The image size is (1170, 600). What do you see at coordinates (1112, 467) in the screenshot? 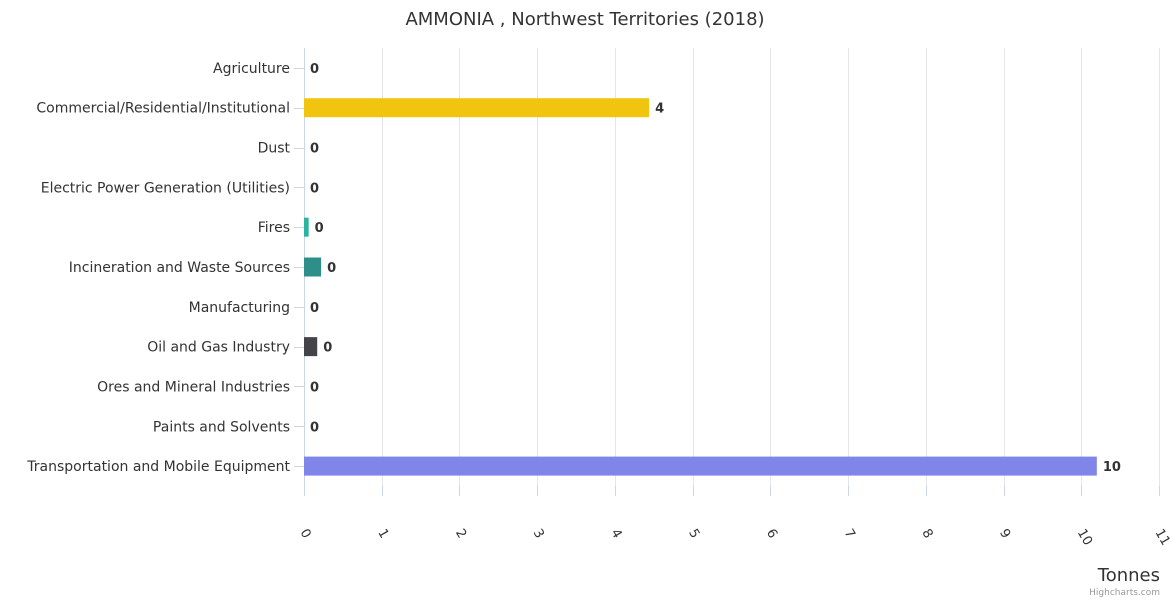
I see `data-label: 10` at bounding box center [1112, 467].